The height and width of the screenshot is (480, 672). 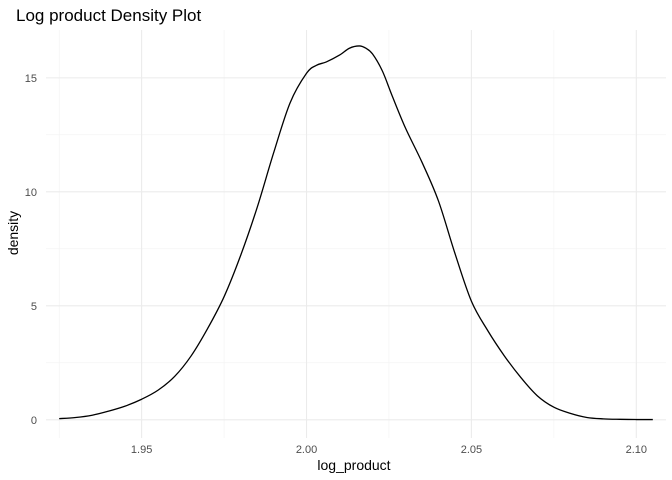 What do you see at coordinates (389, 450) in the screenshot?
I see `x-axis-tick-labels: 1.95 2.00 2.05 2.10` at bounding box center [389, 450].